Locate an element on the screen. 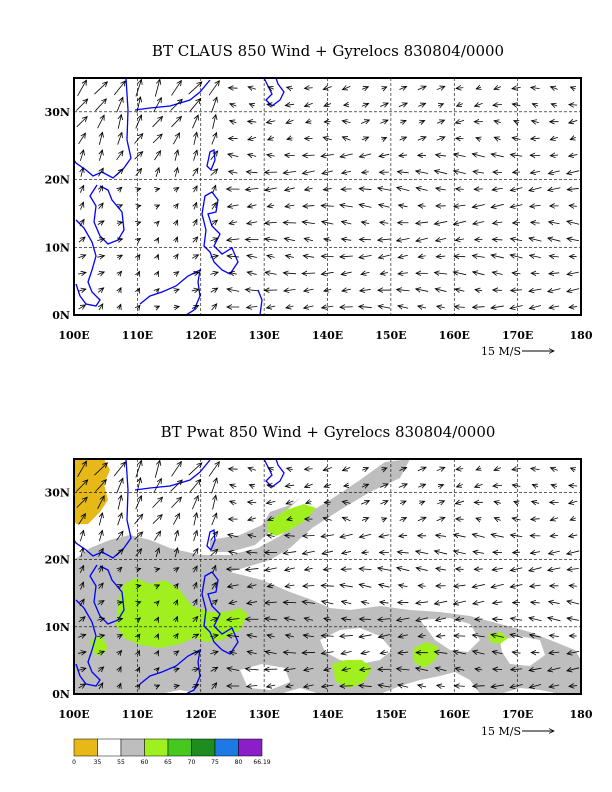 The height and width of the screenshot is (792, 612). colorbar: 0 35 55 60 65 70 75 80 66.19 is located at coordinates (171, 752).